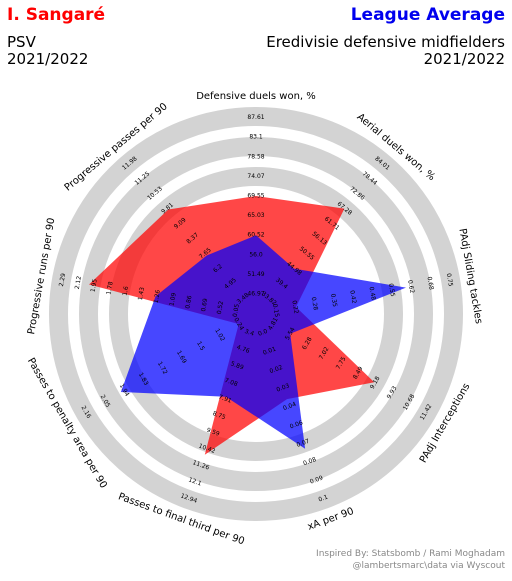 Image resolution: width=512 pixels, height=581 pixels. I want to click on radar-tick-label: 12.1, so click(194, 481).